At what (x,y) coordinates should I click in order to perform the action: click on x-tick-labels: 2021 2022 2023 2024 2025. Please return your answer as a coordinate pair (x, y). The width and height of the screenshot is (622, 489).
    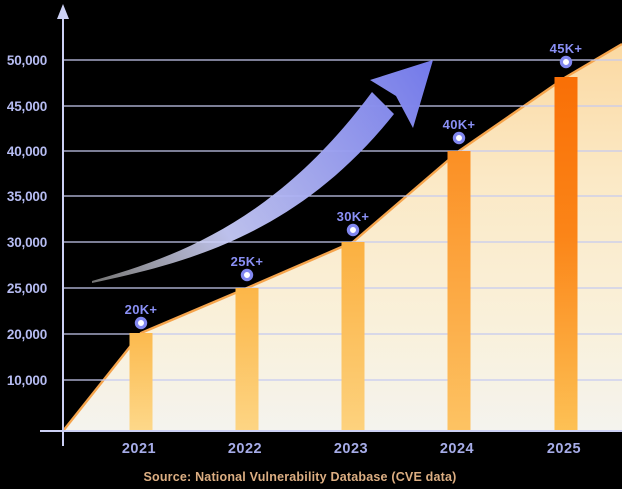
    Looking at the image, I should click on (351, 449).